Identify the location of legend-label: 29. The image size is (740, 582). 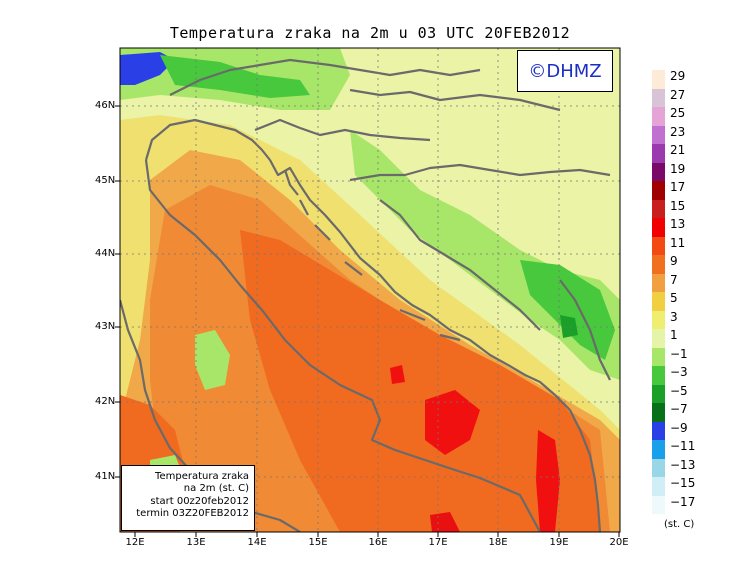
(678, 76).